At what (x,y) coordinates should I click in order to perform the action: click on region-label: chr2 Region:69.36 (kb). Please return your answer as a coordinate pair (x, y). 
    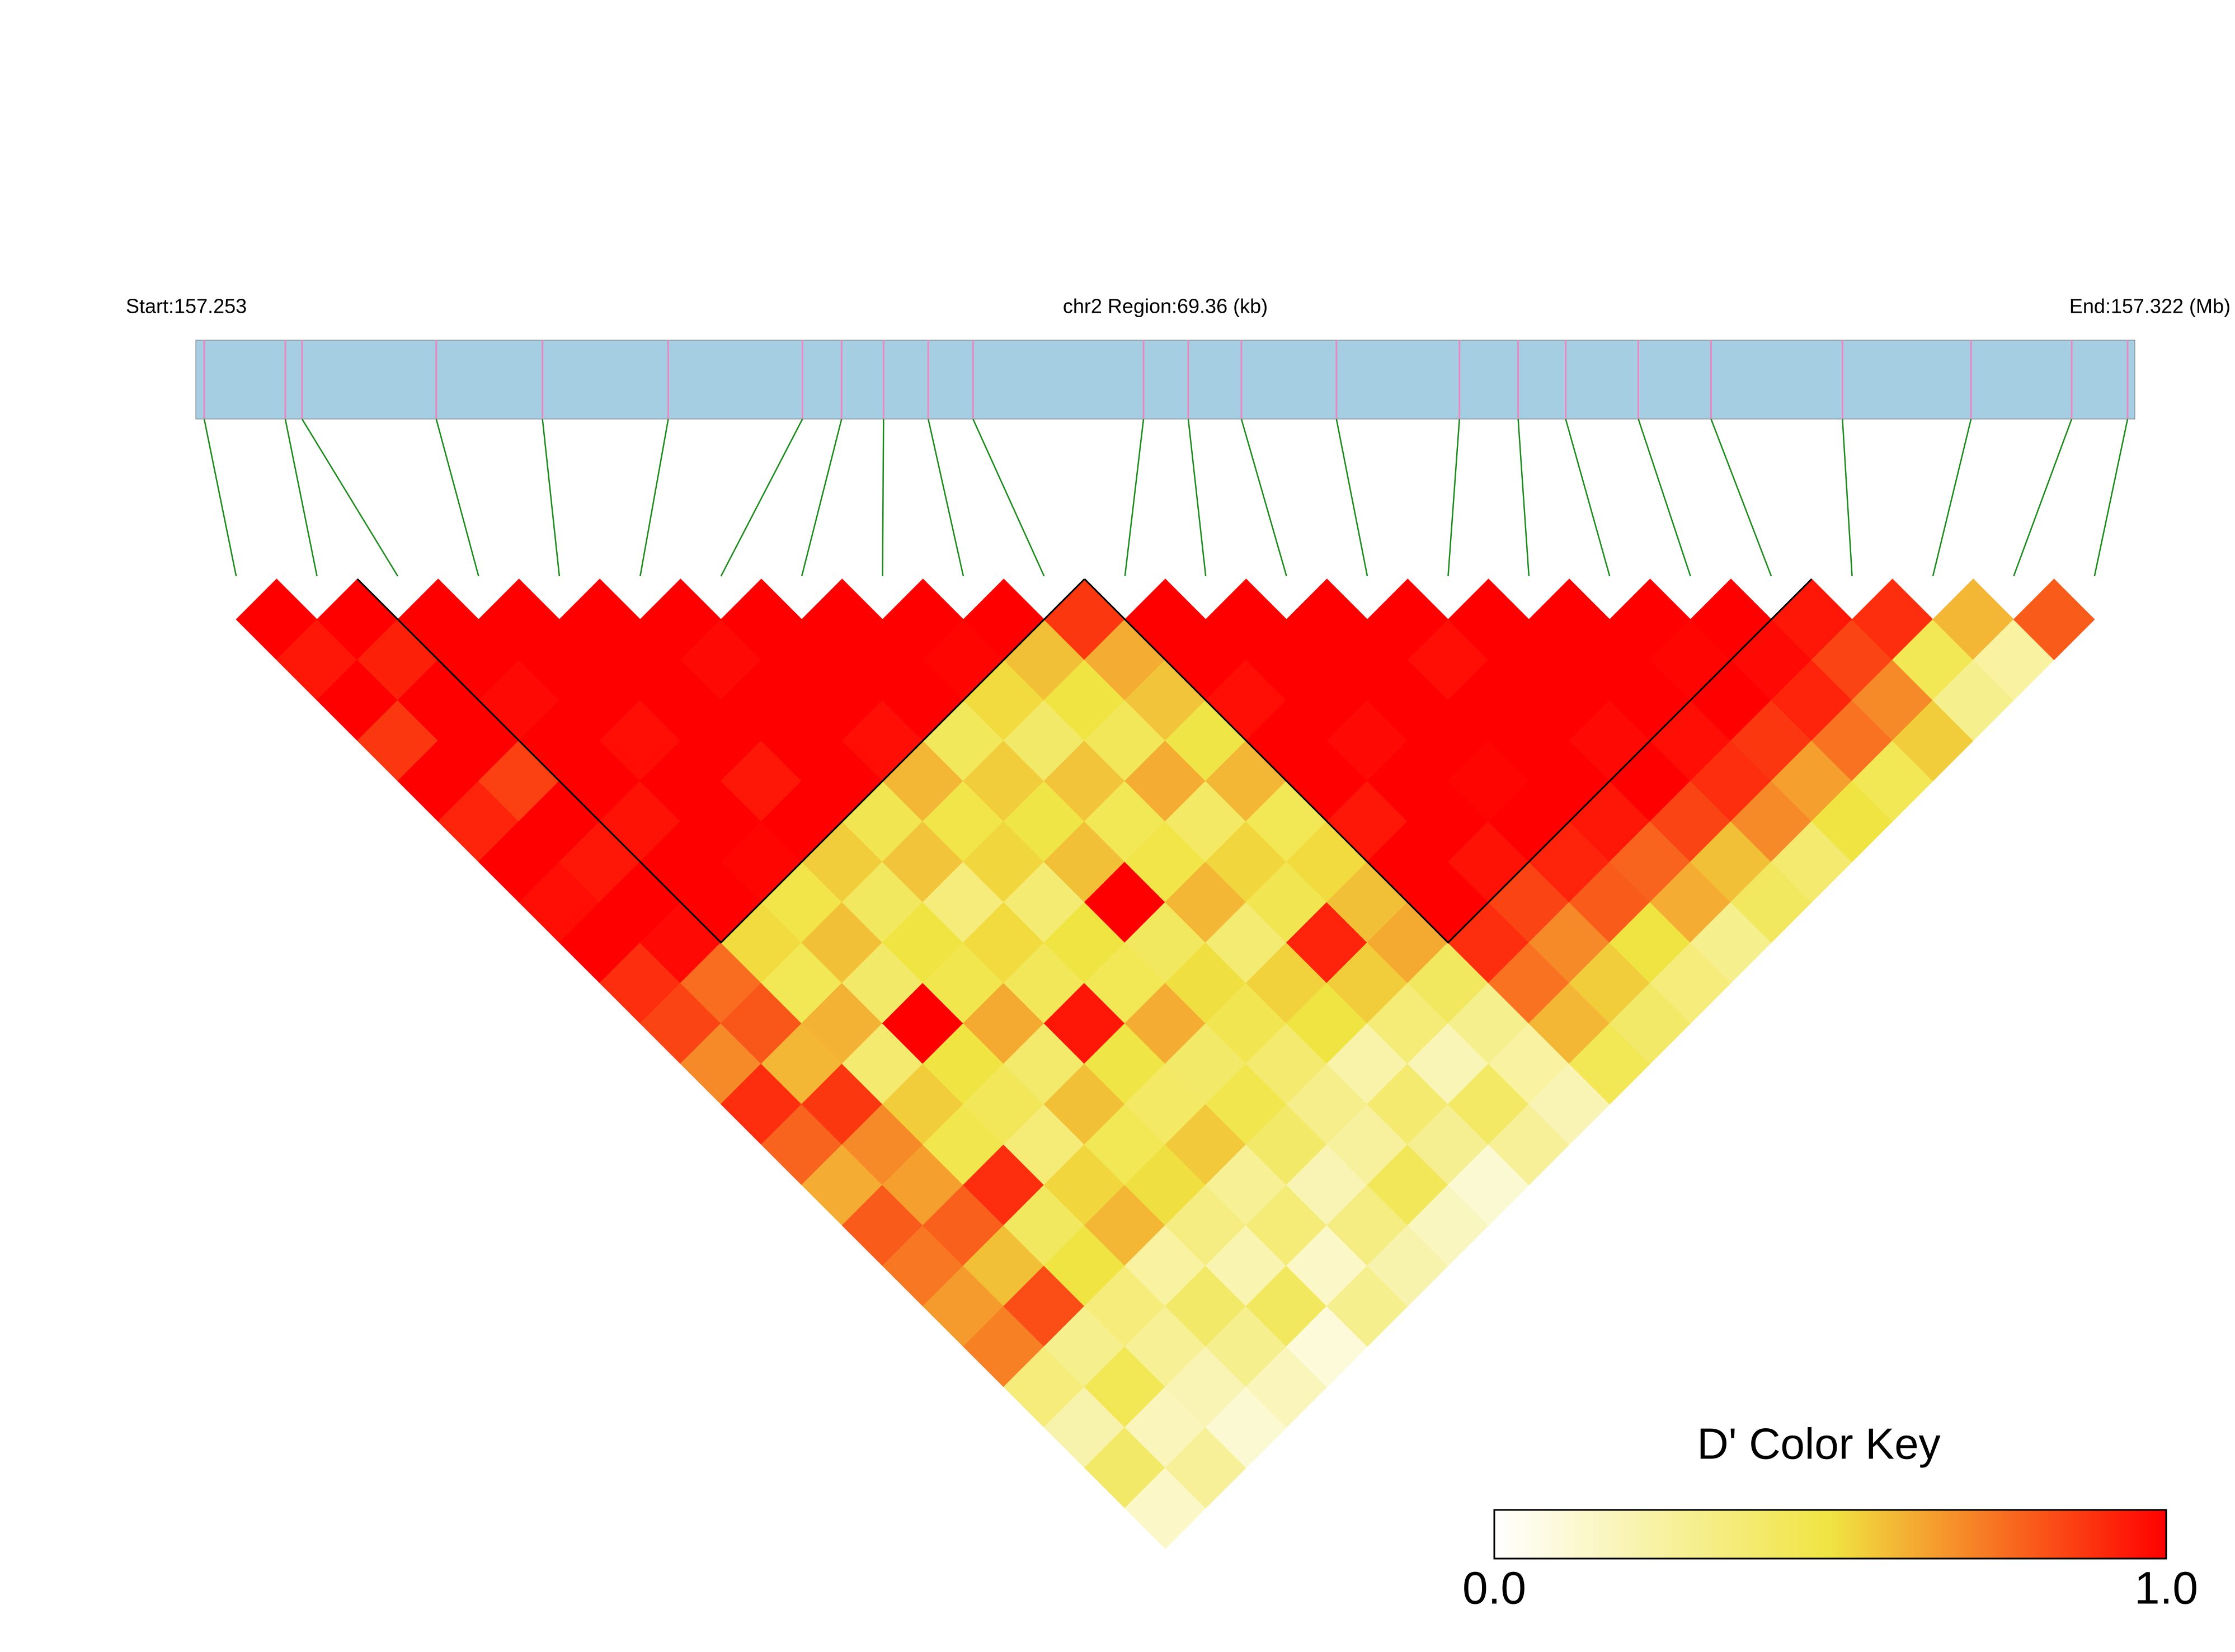
    Looking at the image, I should click on (1165, 306).